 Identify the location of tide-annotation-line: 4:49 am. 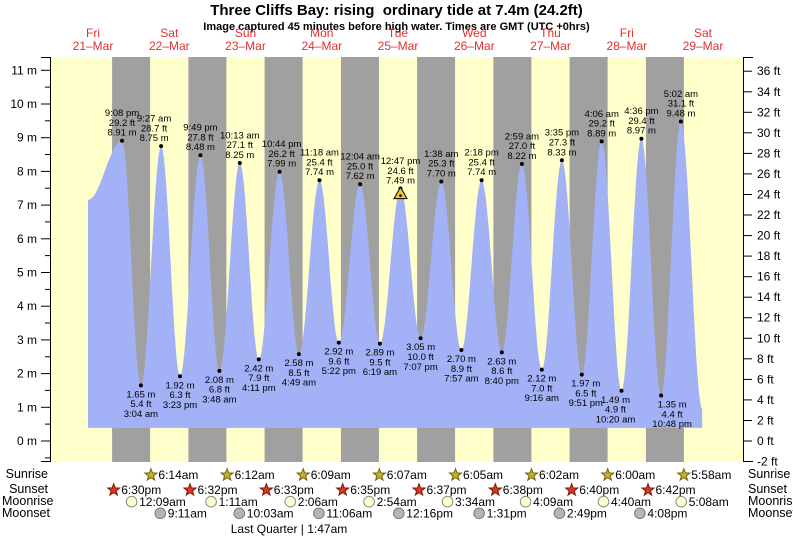
(299, 383).